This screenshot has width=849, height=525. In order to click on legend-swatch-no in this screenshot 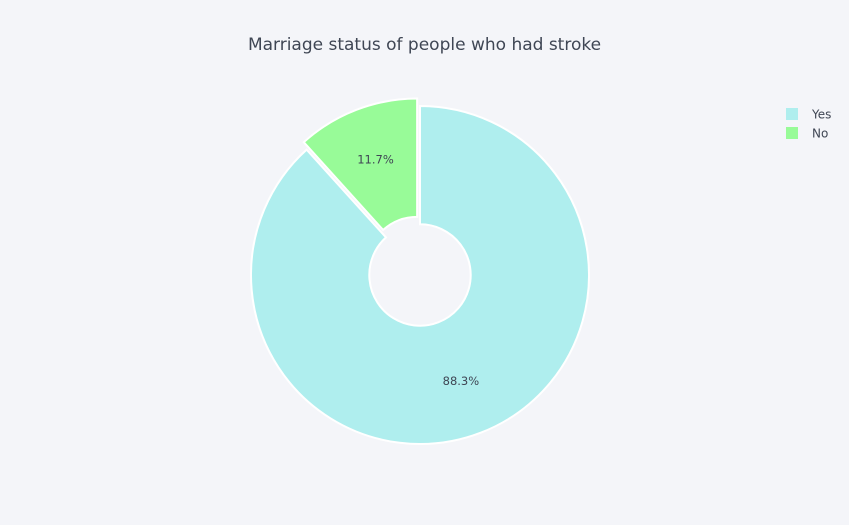, I will do `click(792, 133)`.